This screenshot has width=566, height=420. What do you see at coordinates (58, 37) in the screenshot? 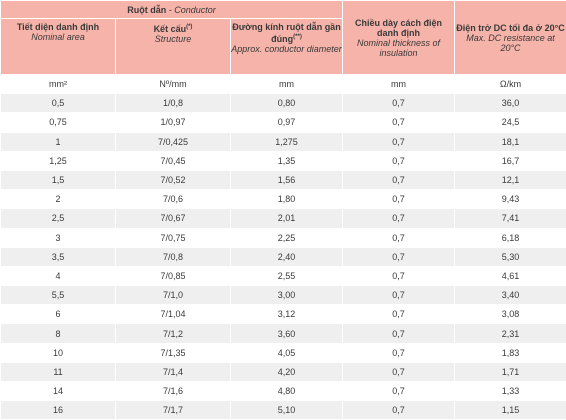
I see `nominal-area-en: Nominal area` at bounding box center [58, 37].